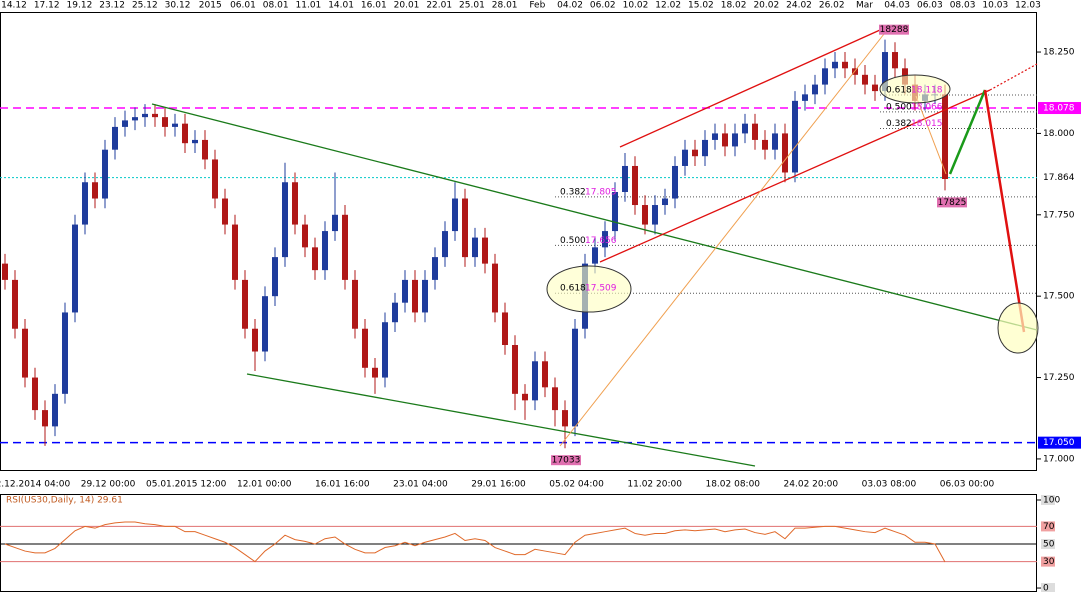 Image resolution: width=1081 pixels, height=592 pixels. Describe the element at coordinates (1059, 178) in the screenshot. I see `level-label: 17.864` at that location.